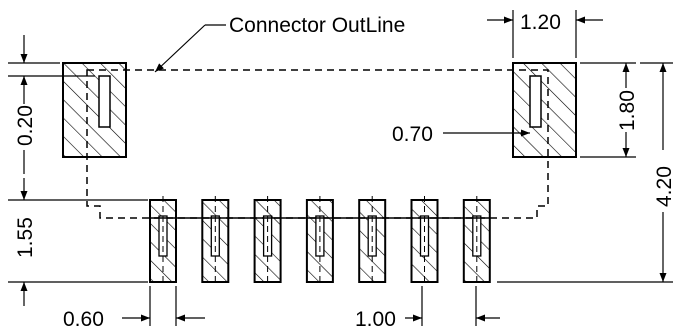 This screenshot has width=673, height=326. What do you see at coordinates (134, 306) in the screenshot?
I see `dim-signal-pad-width: 0.60` at bounding box center [134, 306].